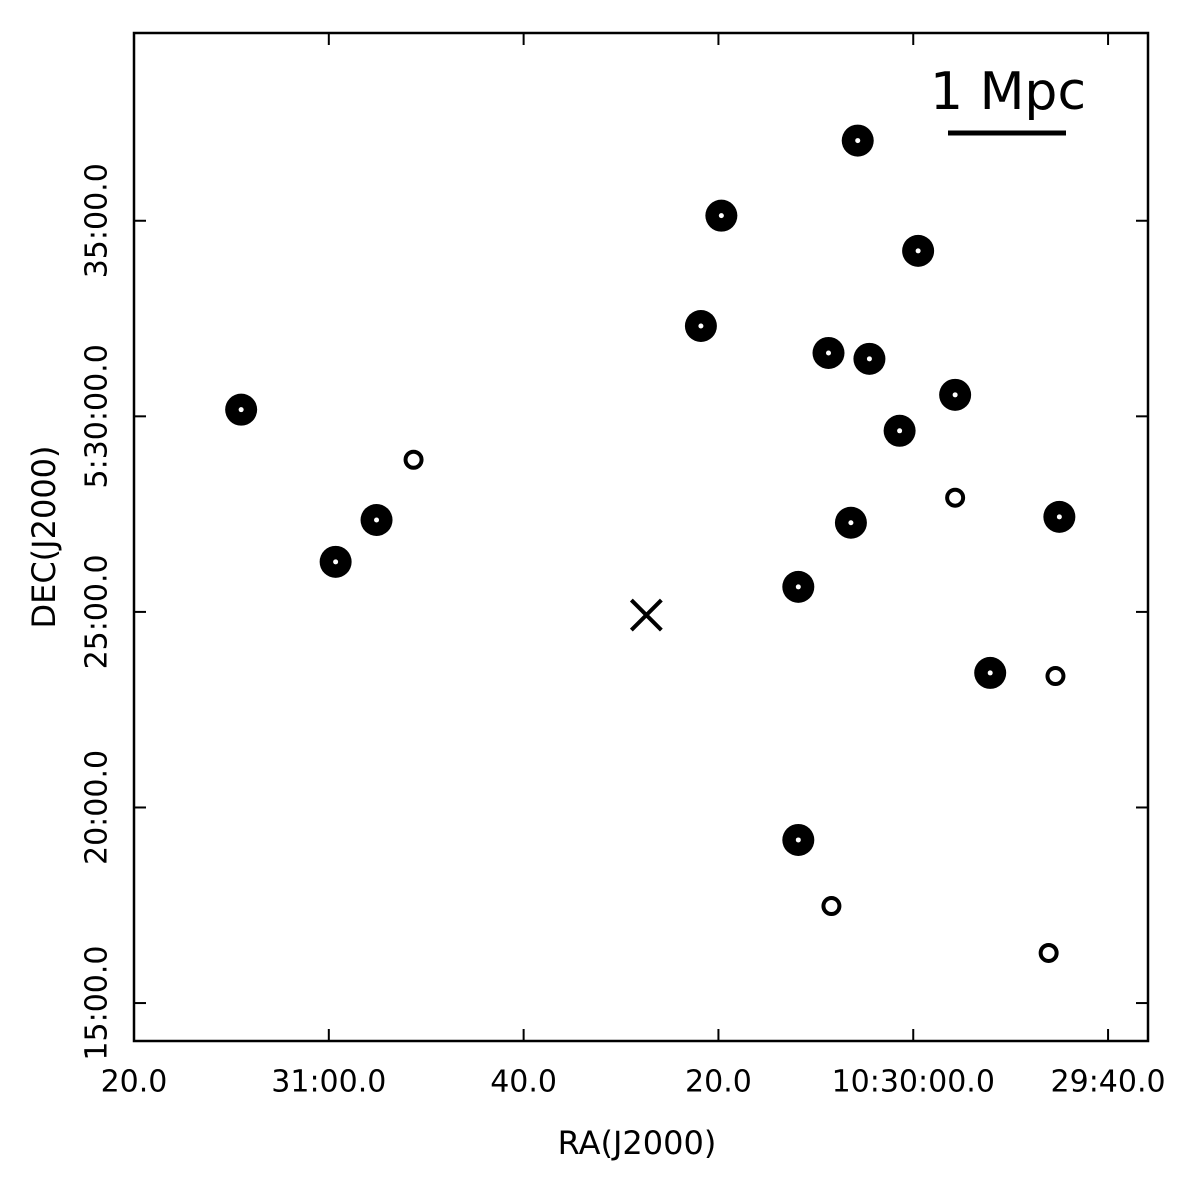 Image resolution: width=1200 pixels, height=1186 pixels. What do you see at coordinates (913, 1082) in the screenshot?
I see `x-tick-label: 10:30:00.0` at bounding box center [913, 1082].